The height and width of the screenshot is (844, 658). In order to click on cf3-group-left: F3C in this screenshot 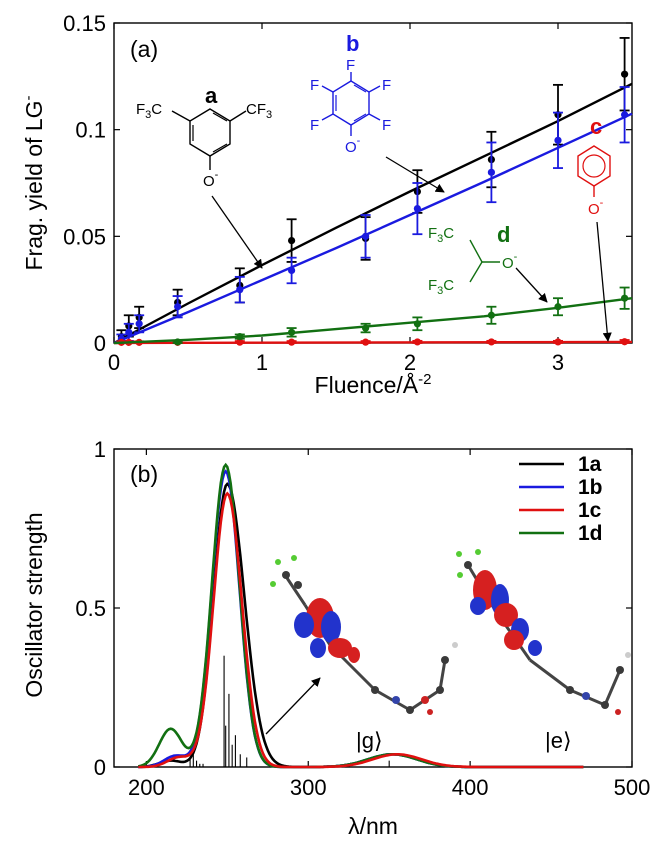, I will do `click(149, 111)`.